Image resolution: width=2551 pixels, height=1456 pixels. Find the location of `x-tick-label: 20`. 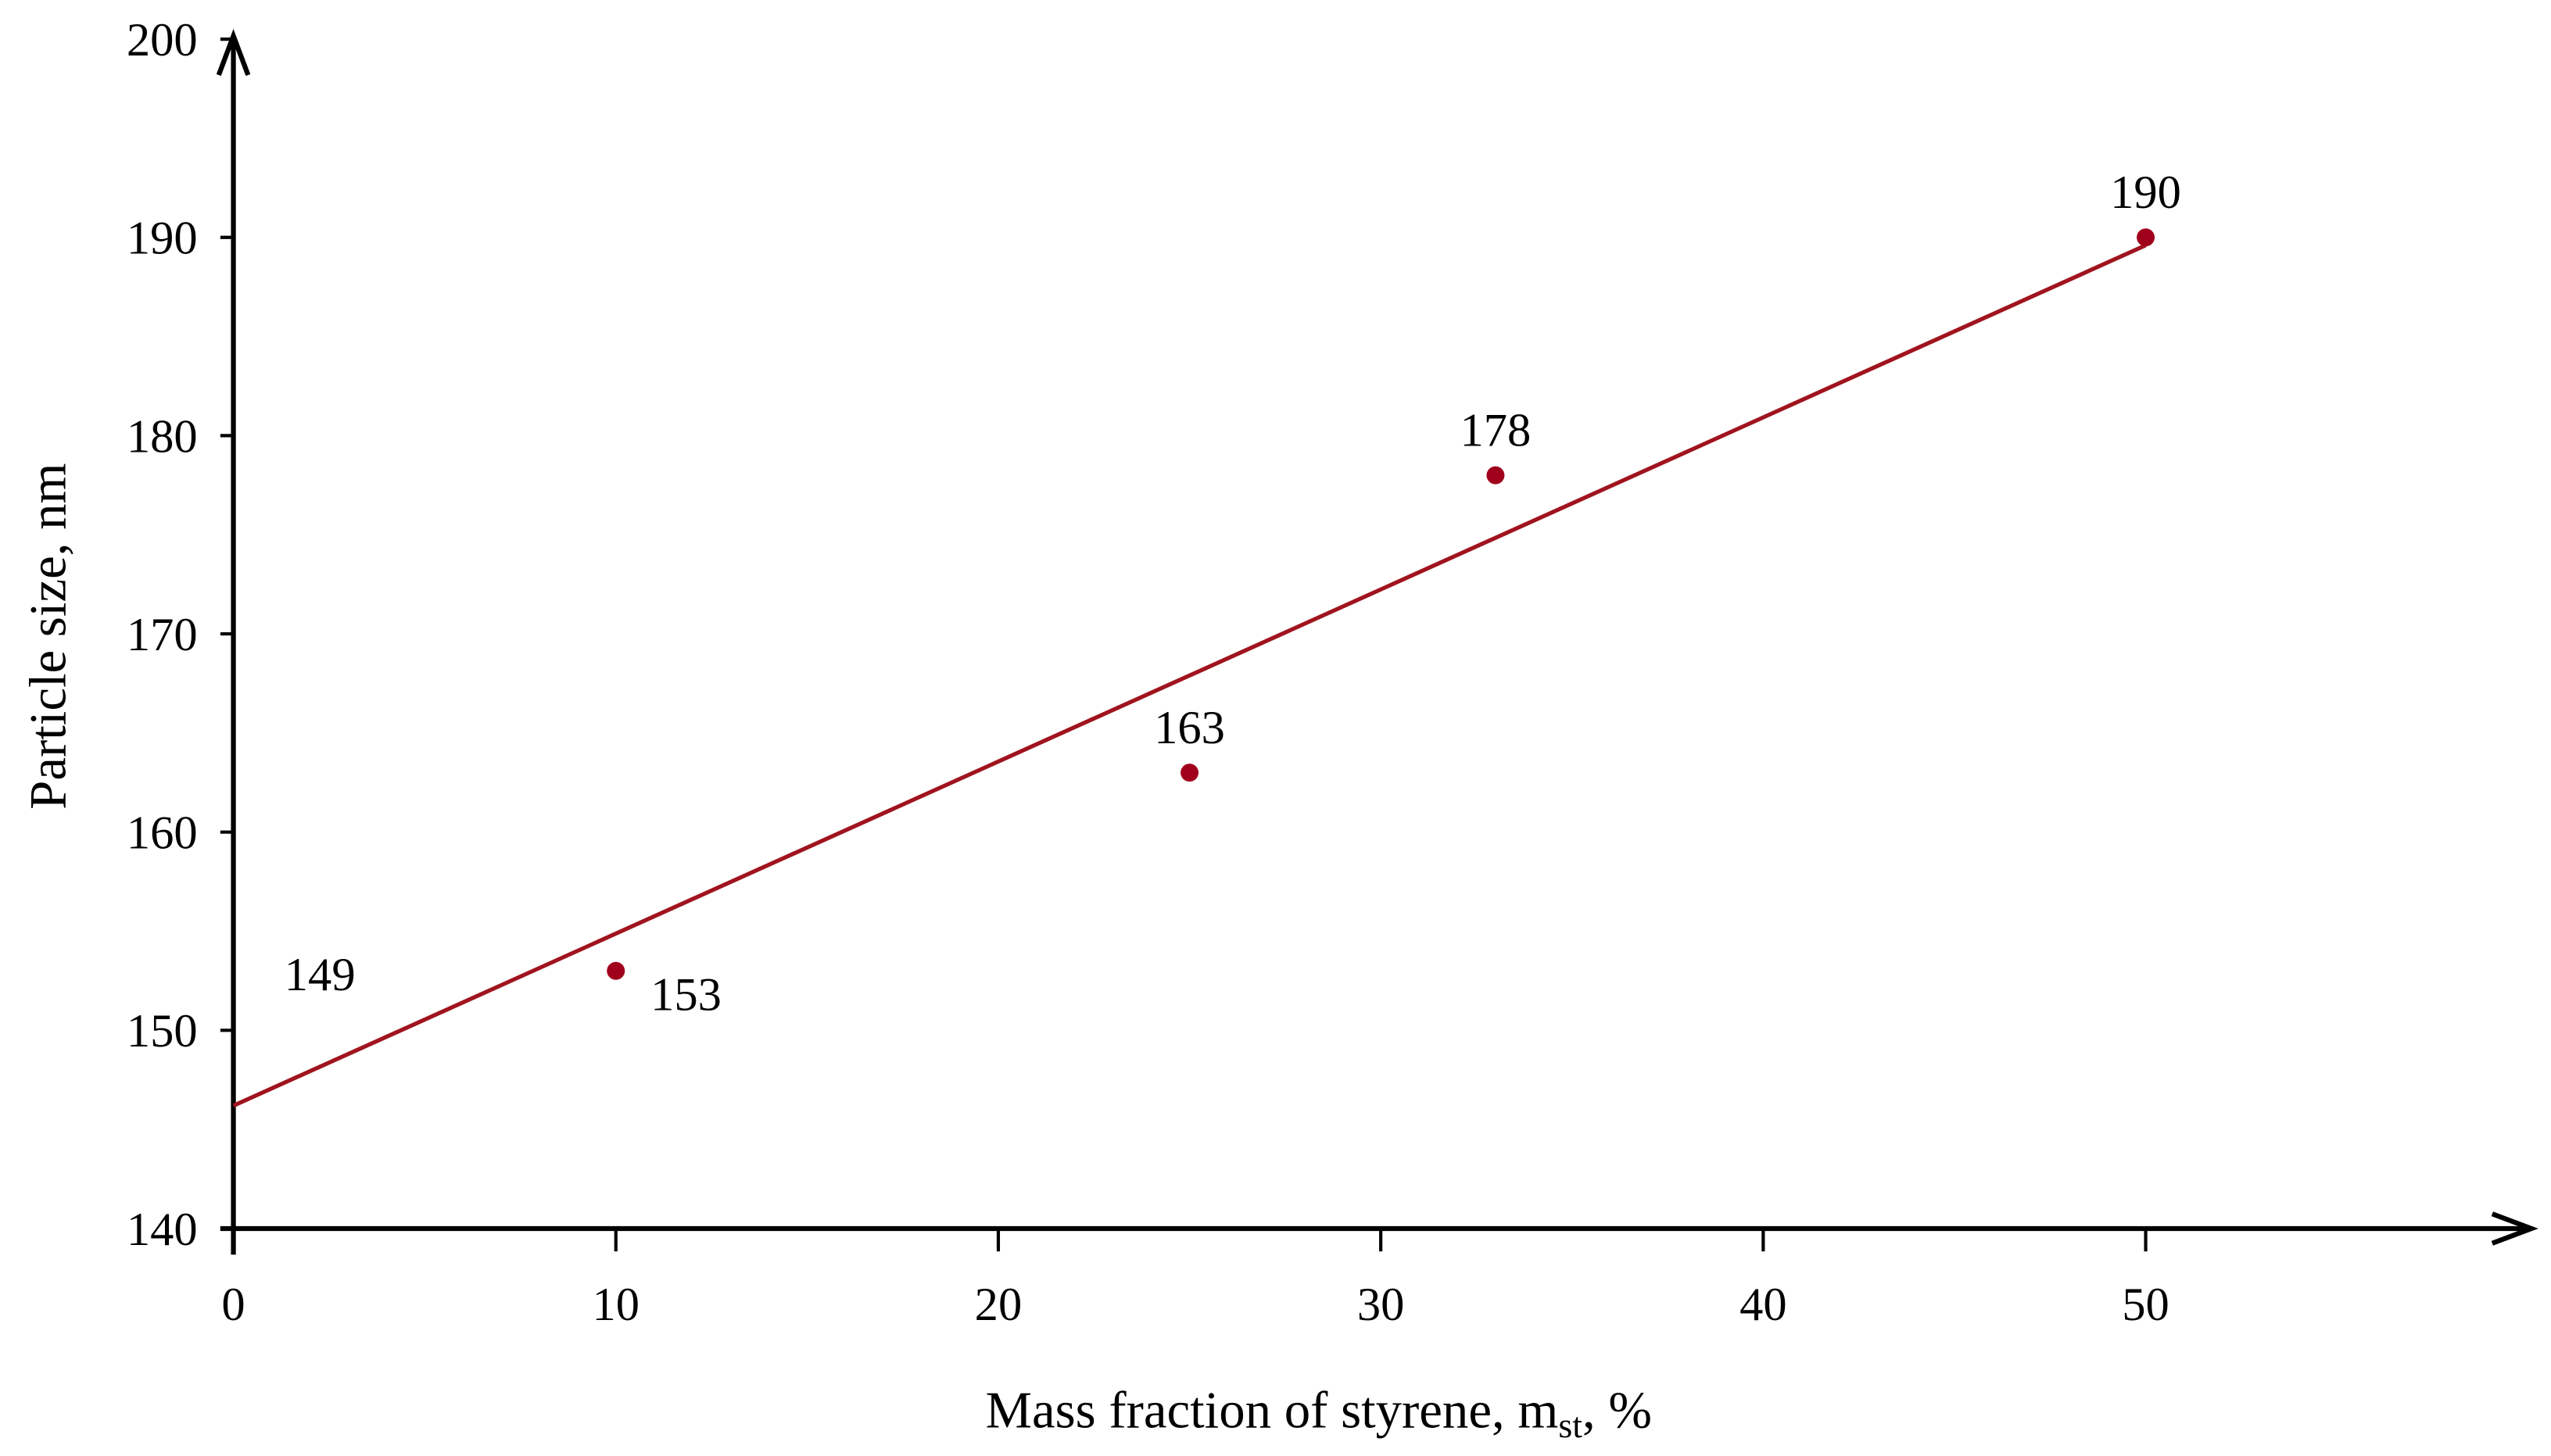

x-tick-label: 20 is located at coordinates (999, 1305).